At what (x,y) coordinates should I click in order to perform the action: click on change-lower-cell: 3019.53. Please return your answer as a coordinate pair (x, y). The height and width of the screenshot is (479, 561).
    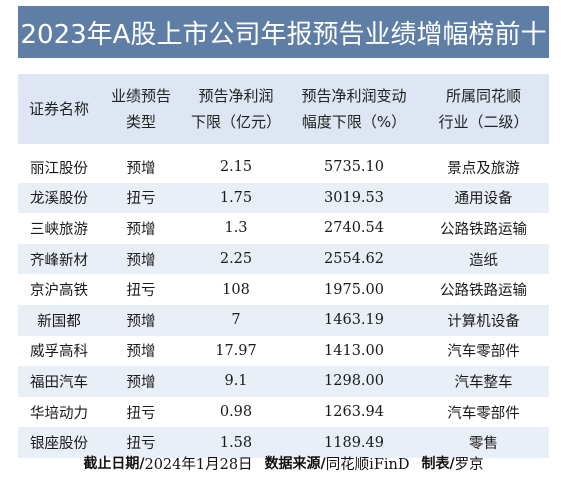
    Looking at the image, I should click on (354, 197).